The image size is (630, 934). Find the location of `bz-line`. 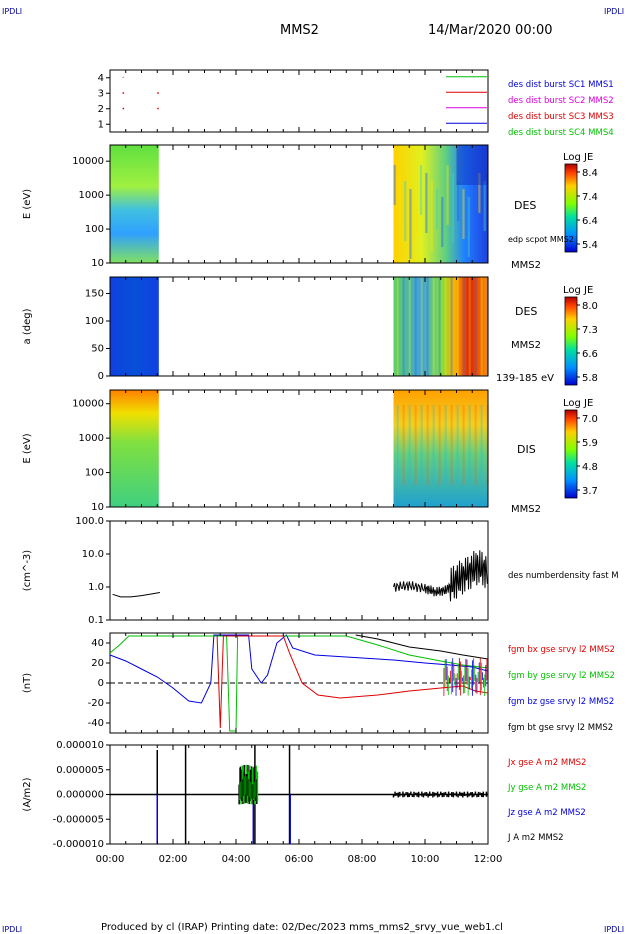

bz-line is located at coordinates (299, 669).